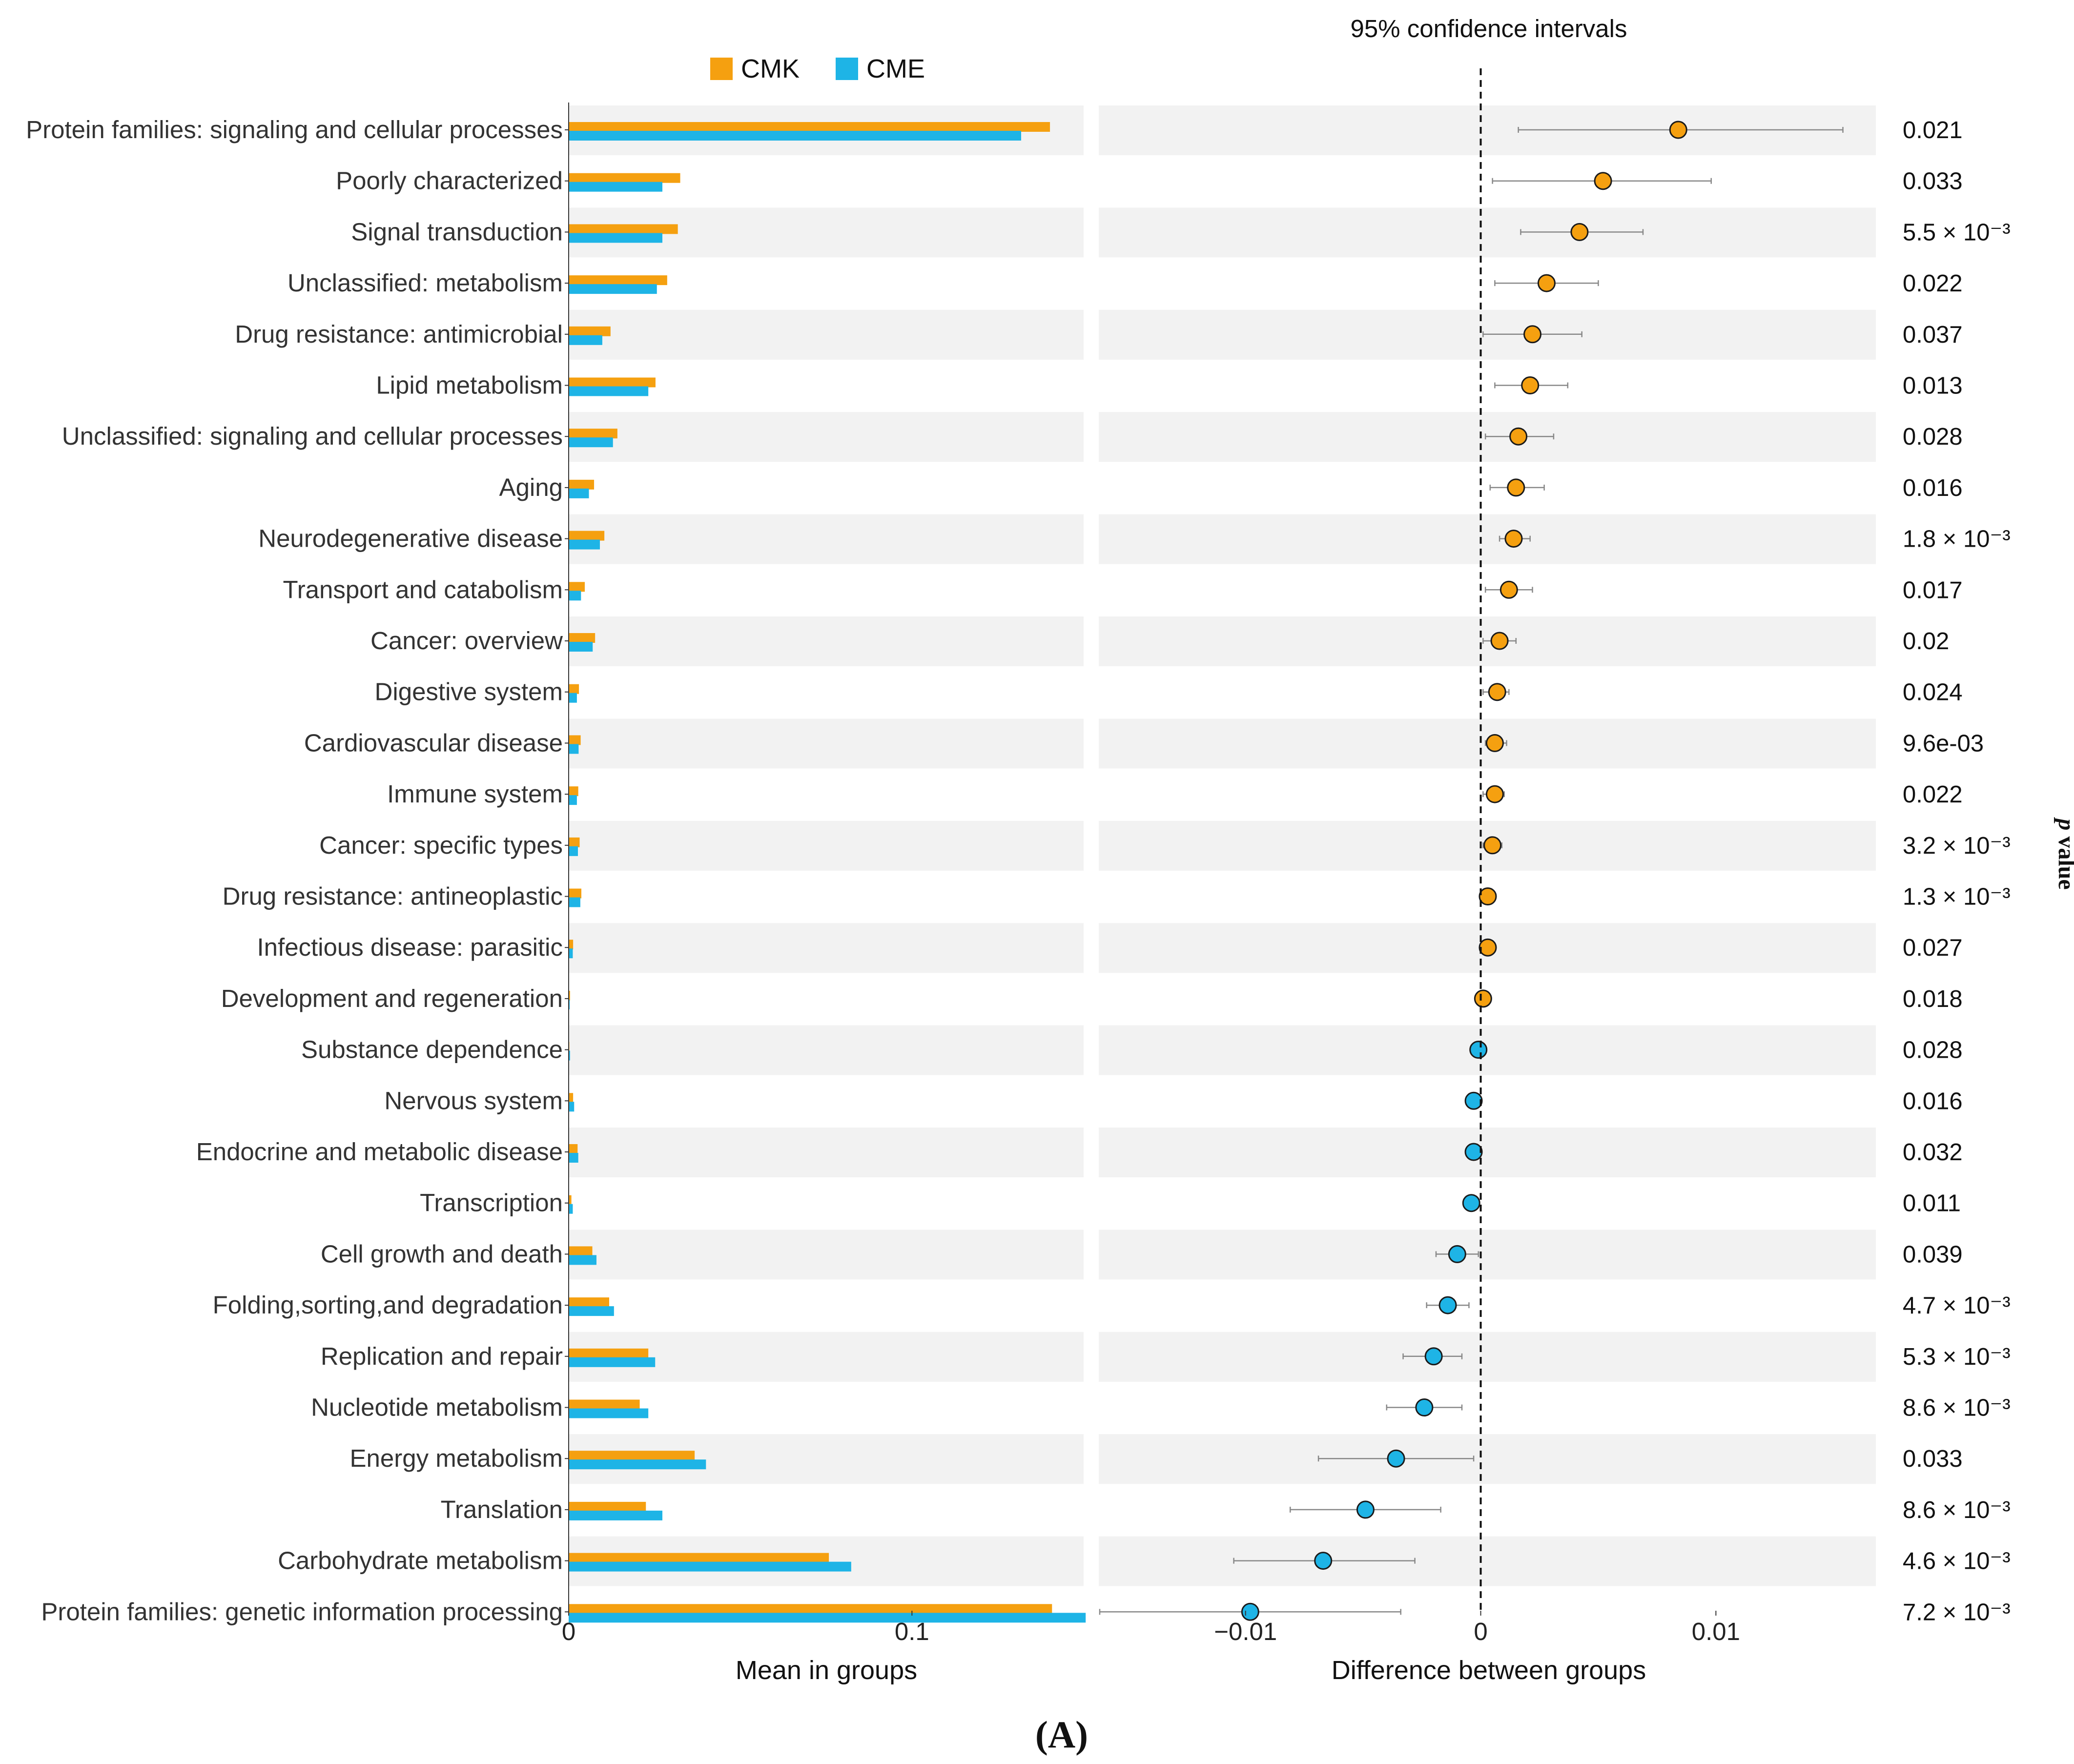 The image size is (2074, 1764). Describe the element at coordinates (399, 334) in the screenshot. I see `category-label-drug-resistance-antimicrobial: Drug resistance: antimicrobial` at that location.